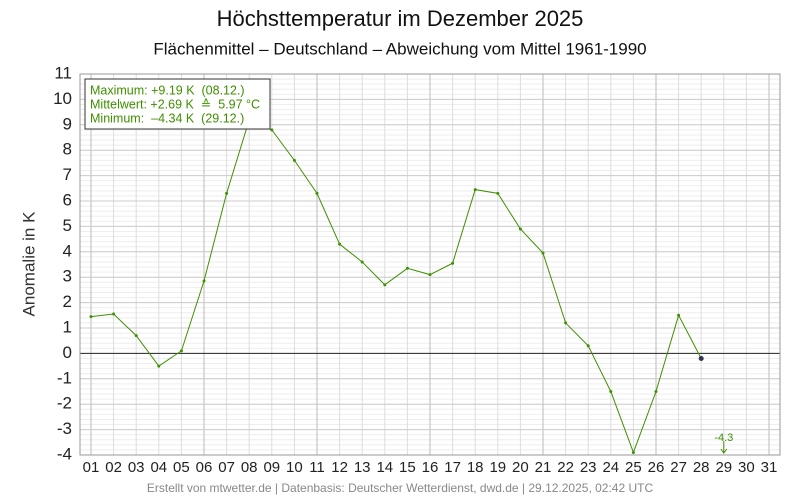 This screenshot has width=800, height=500. What do you see at coordinates (67, 123) in the screenshot?
I see `y-tick-label: 9` at bounding box center [67, 123].